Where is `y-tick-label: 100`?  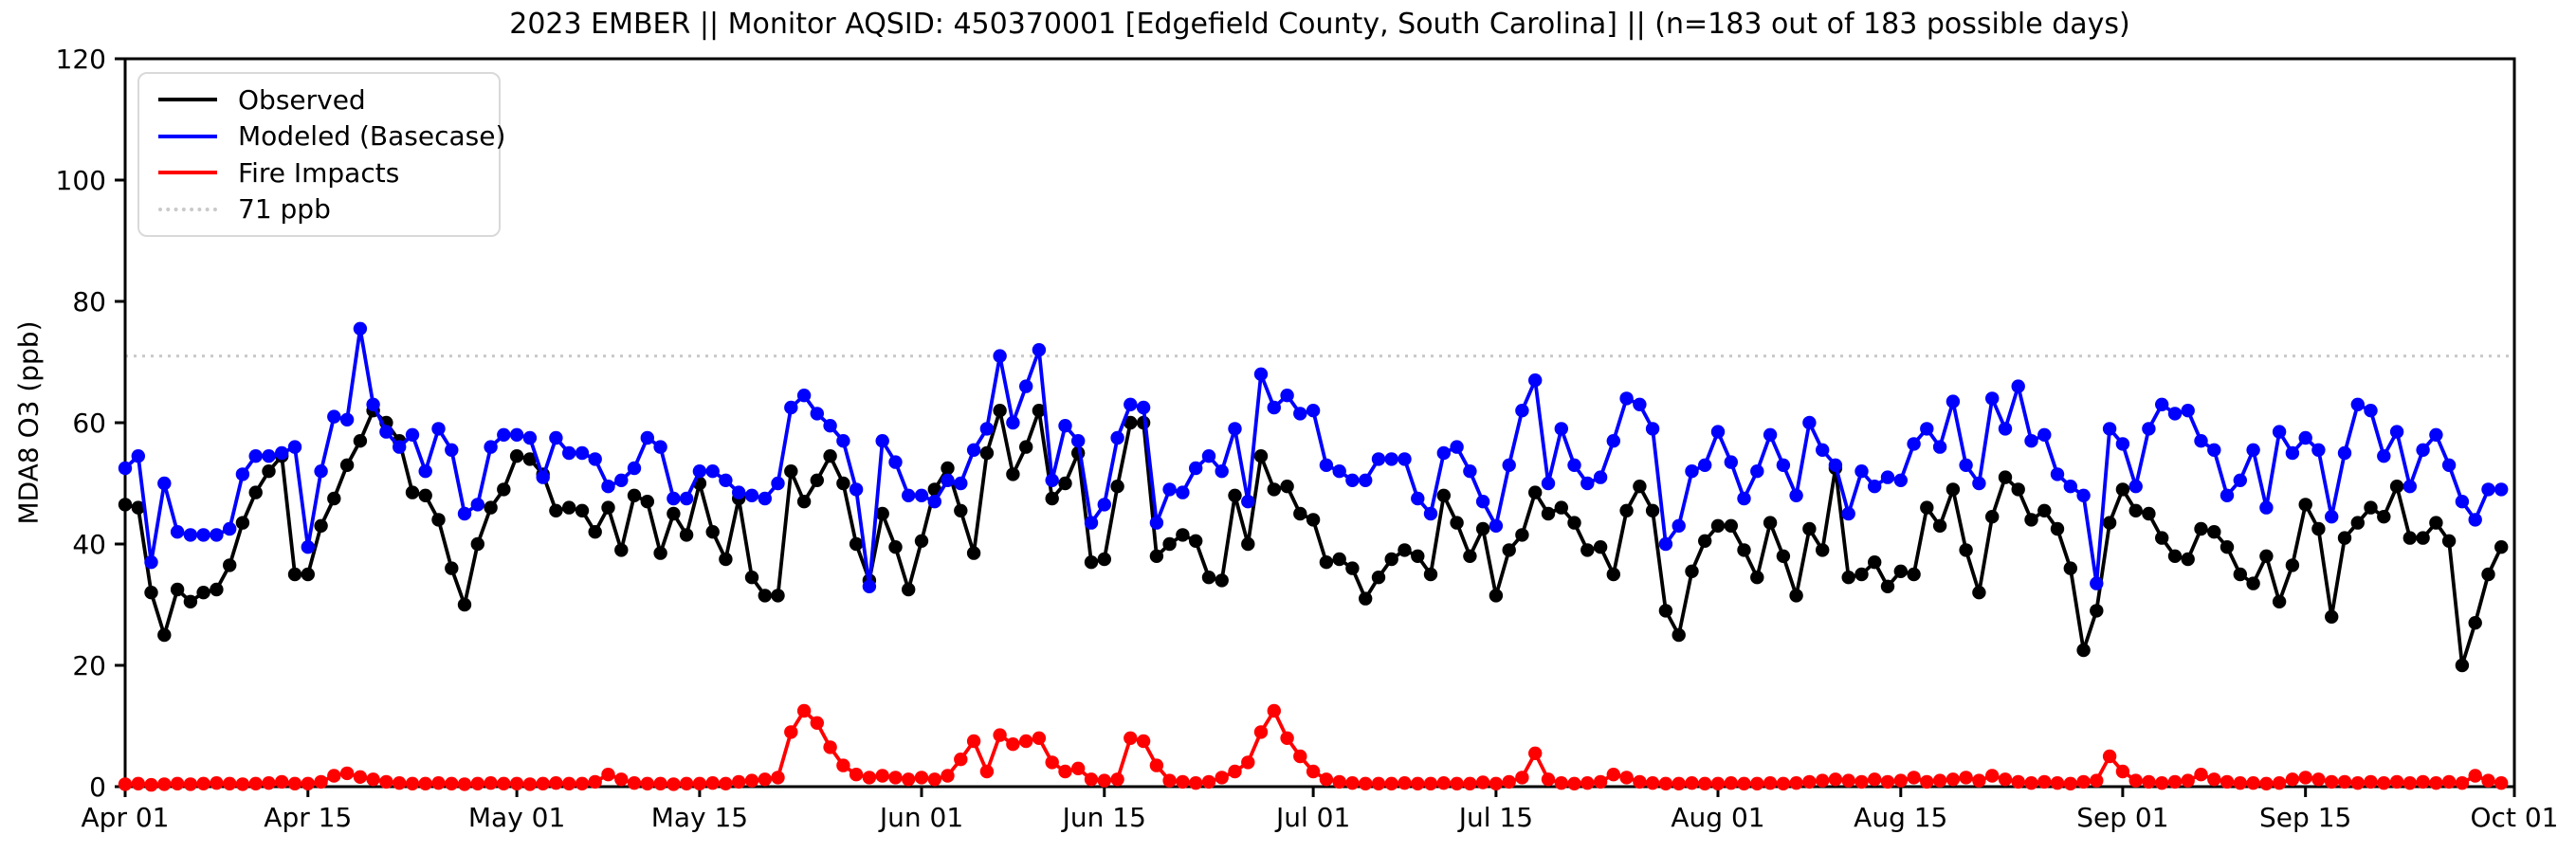
y-tick-label: 100 is located at coordinates (81, 180).